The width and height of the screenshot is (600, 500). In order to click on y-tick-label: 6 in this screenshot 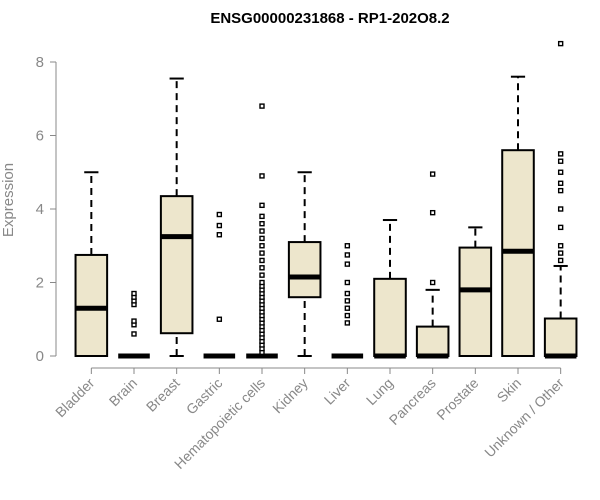, I will do `click(40, 136)`.